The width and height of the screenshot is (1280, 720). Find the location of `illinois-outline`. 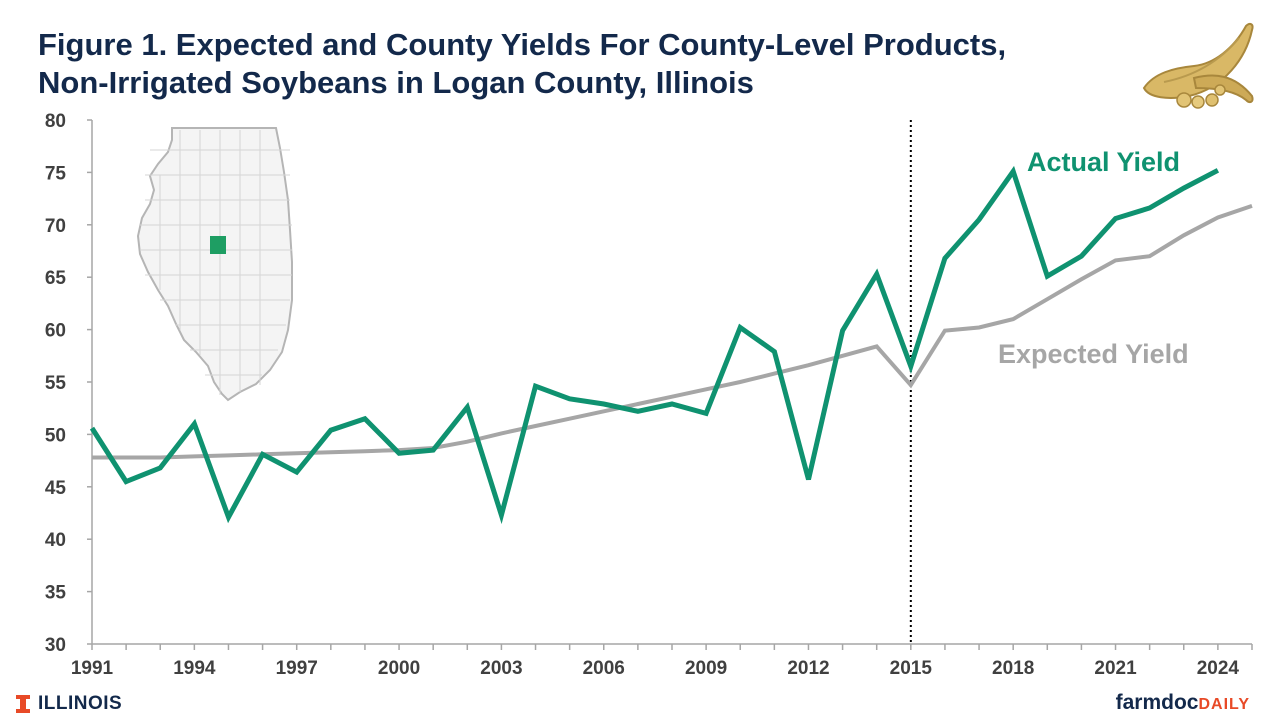

illinois-outline is located at coordinates (214, 264).